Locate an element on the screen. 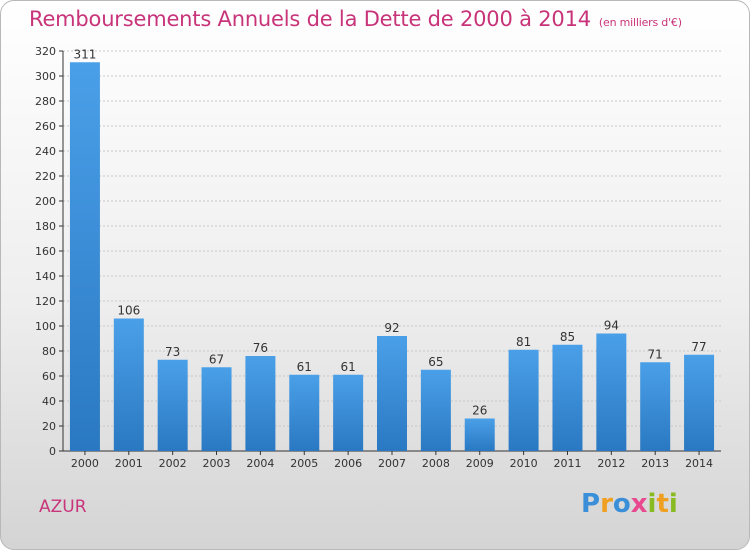  data-label: 65 is located at coordinates (435, 362).